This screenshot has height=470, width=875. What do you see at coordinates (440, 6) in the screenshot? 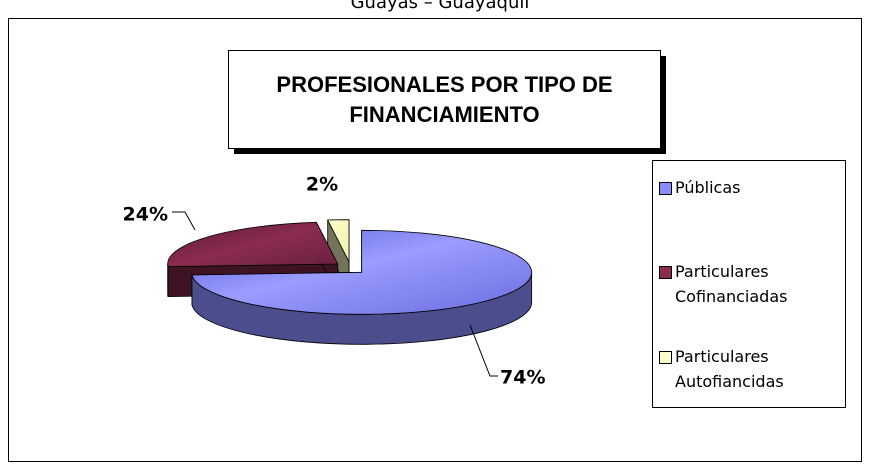
I see `header: Guayas – Guayaquil` at bounding box center [440, 6].